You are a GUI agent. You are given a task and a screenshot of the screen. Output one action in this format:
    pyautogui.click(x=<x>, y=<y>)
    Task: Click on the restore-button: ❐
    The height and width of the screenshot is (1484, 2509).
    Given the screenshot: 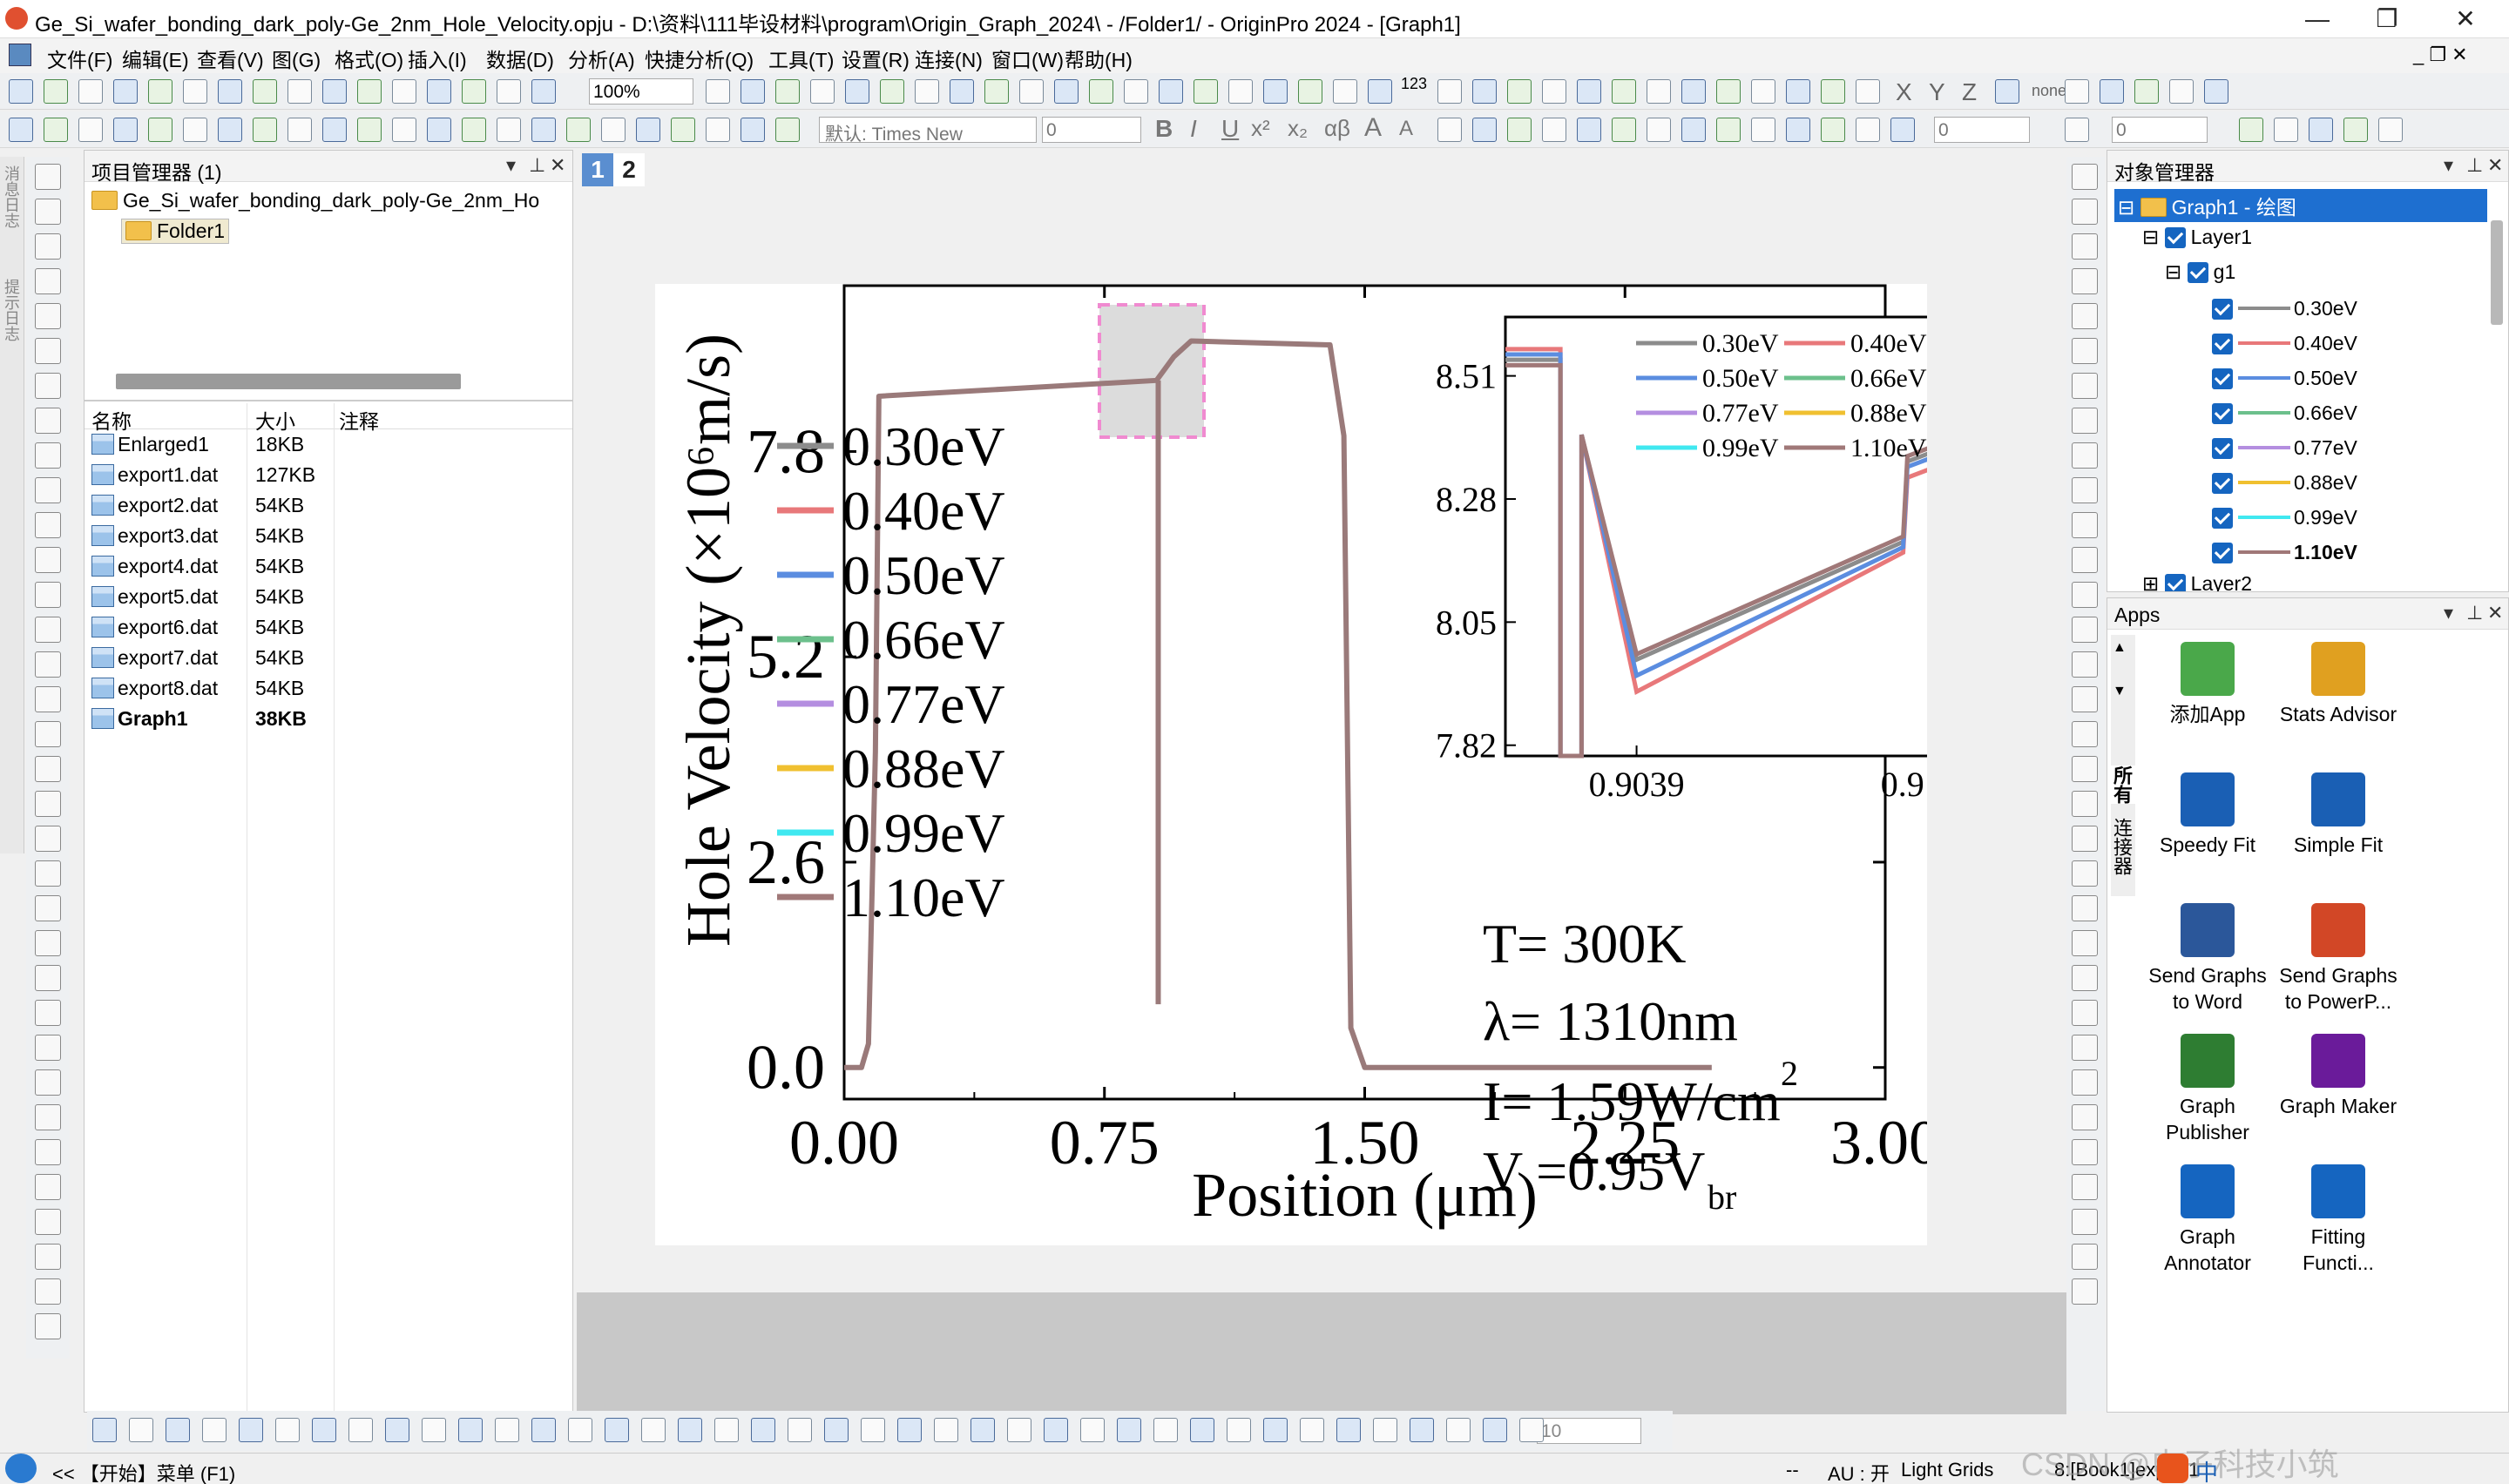 What is the action you would take?
    pyautogui.click(x=2387, y=18)
    